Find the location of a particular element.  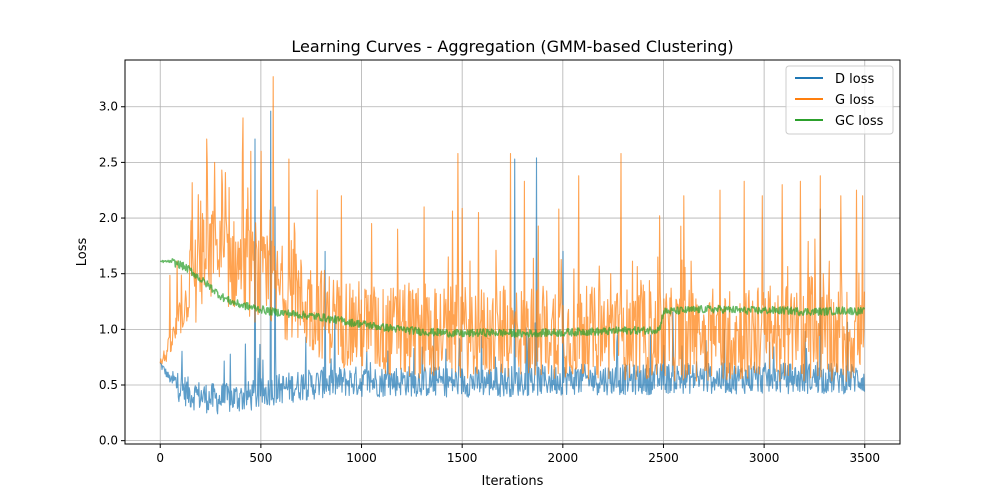

x-tick-label: 1500 is located at coordinates (462, 458).